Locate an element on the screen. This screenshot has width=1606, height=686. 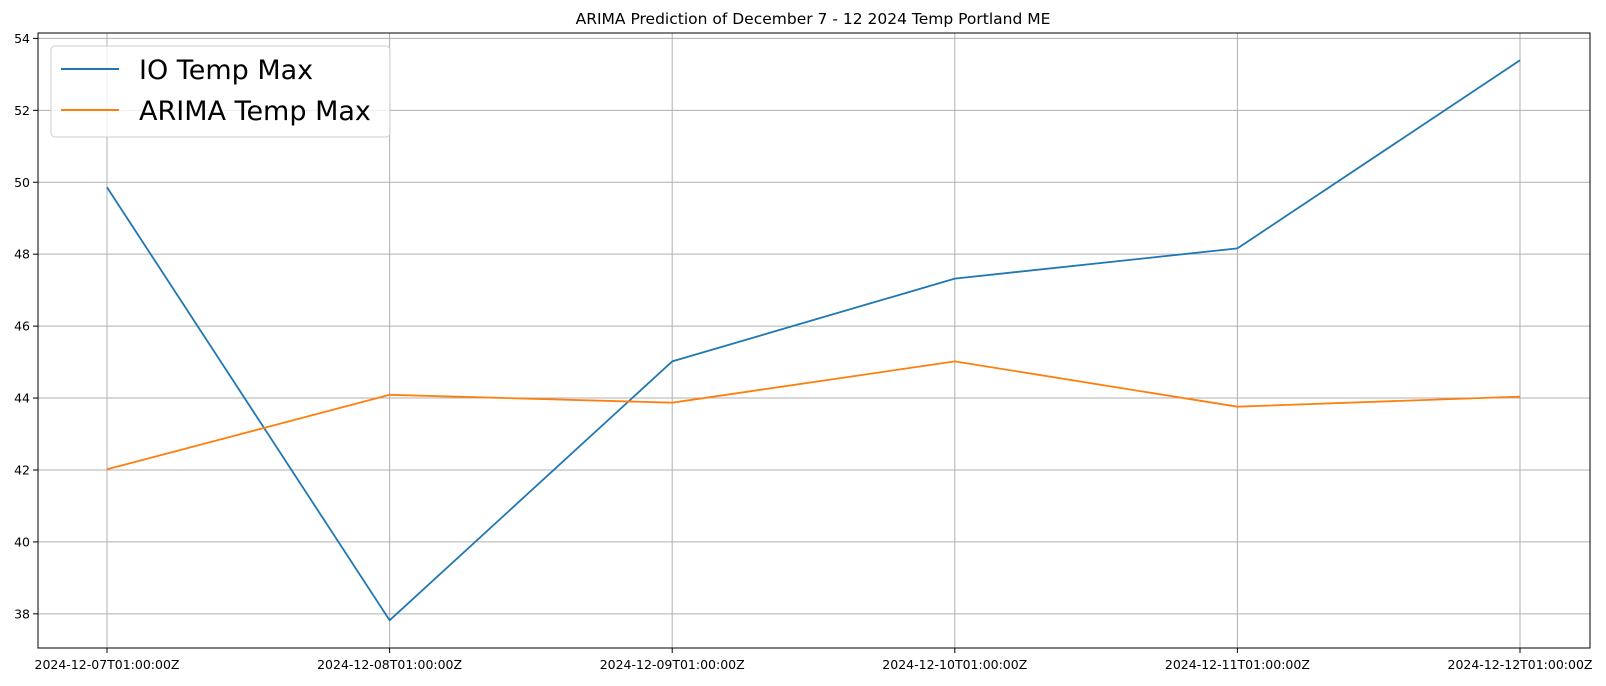
x-tick-label: 2024-12-10T01:00:00Z is located at coordinates (954, 664).